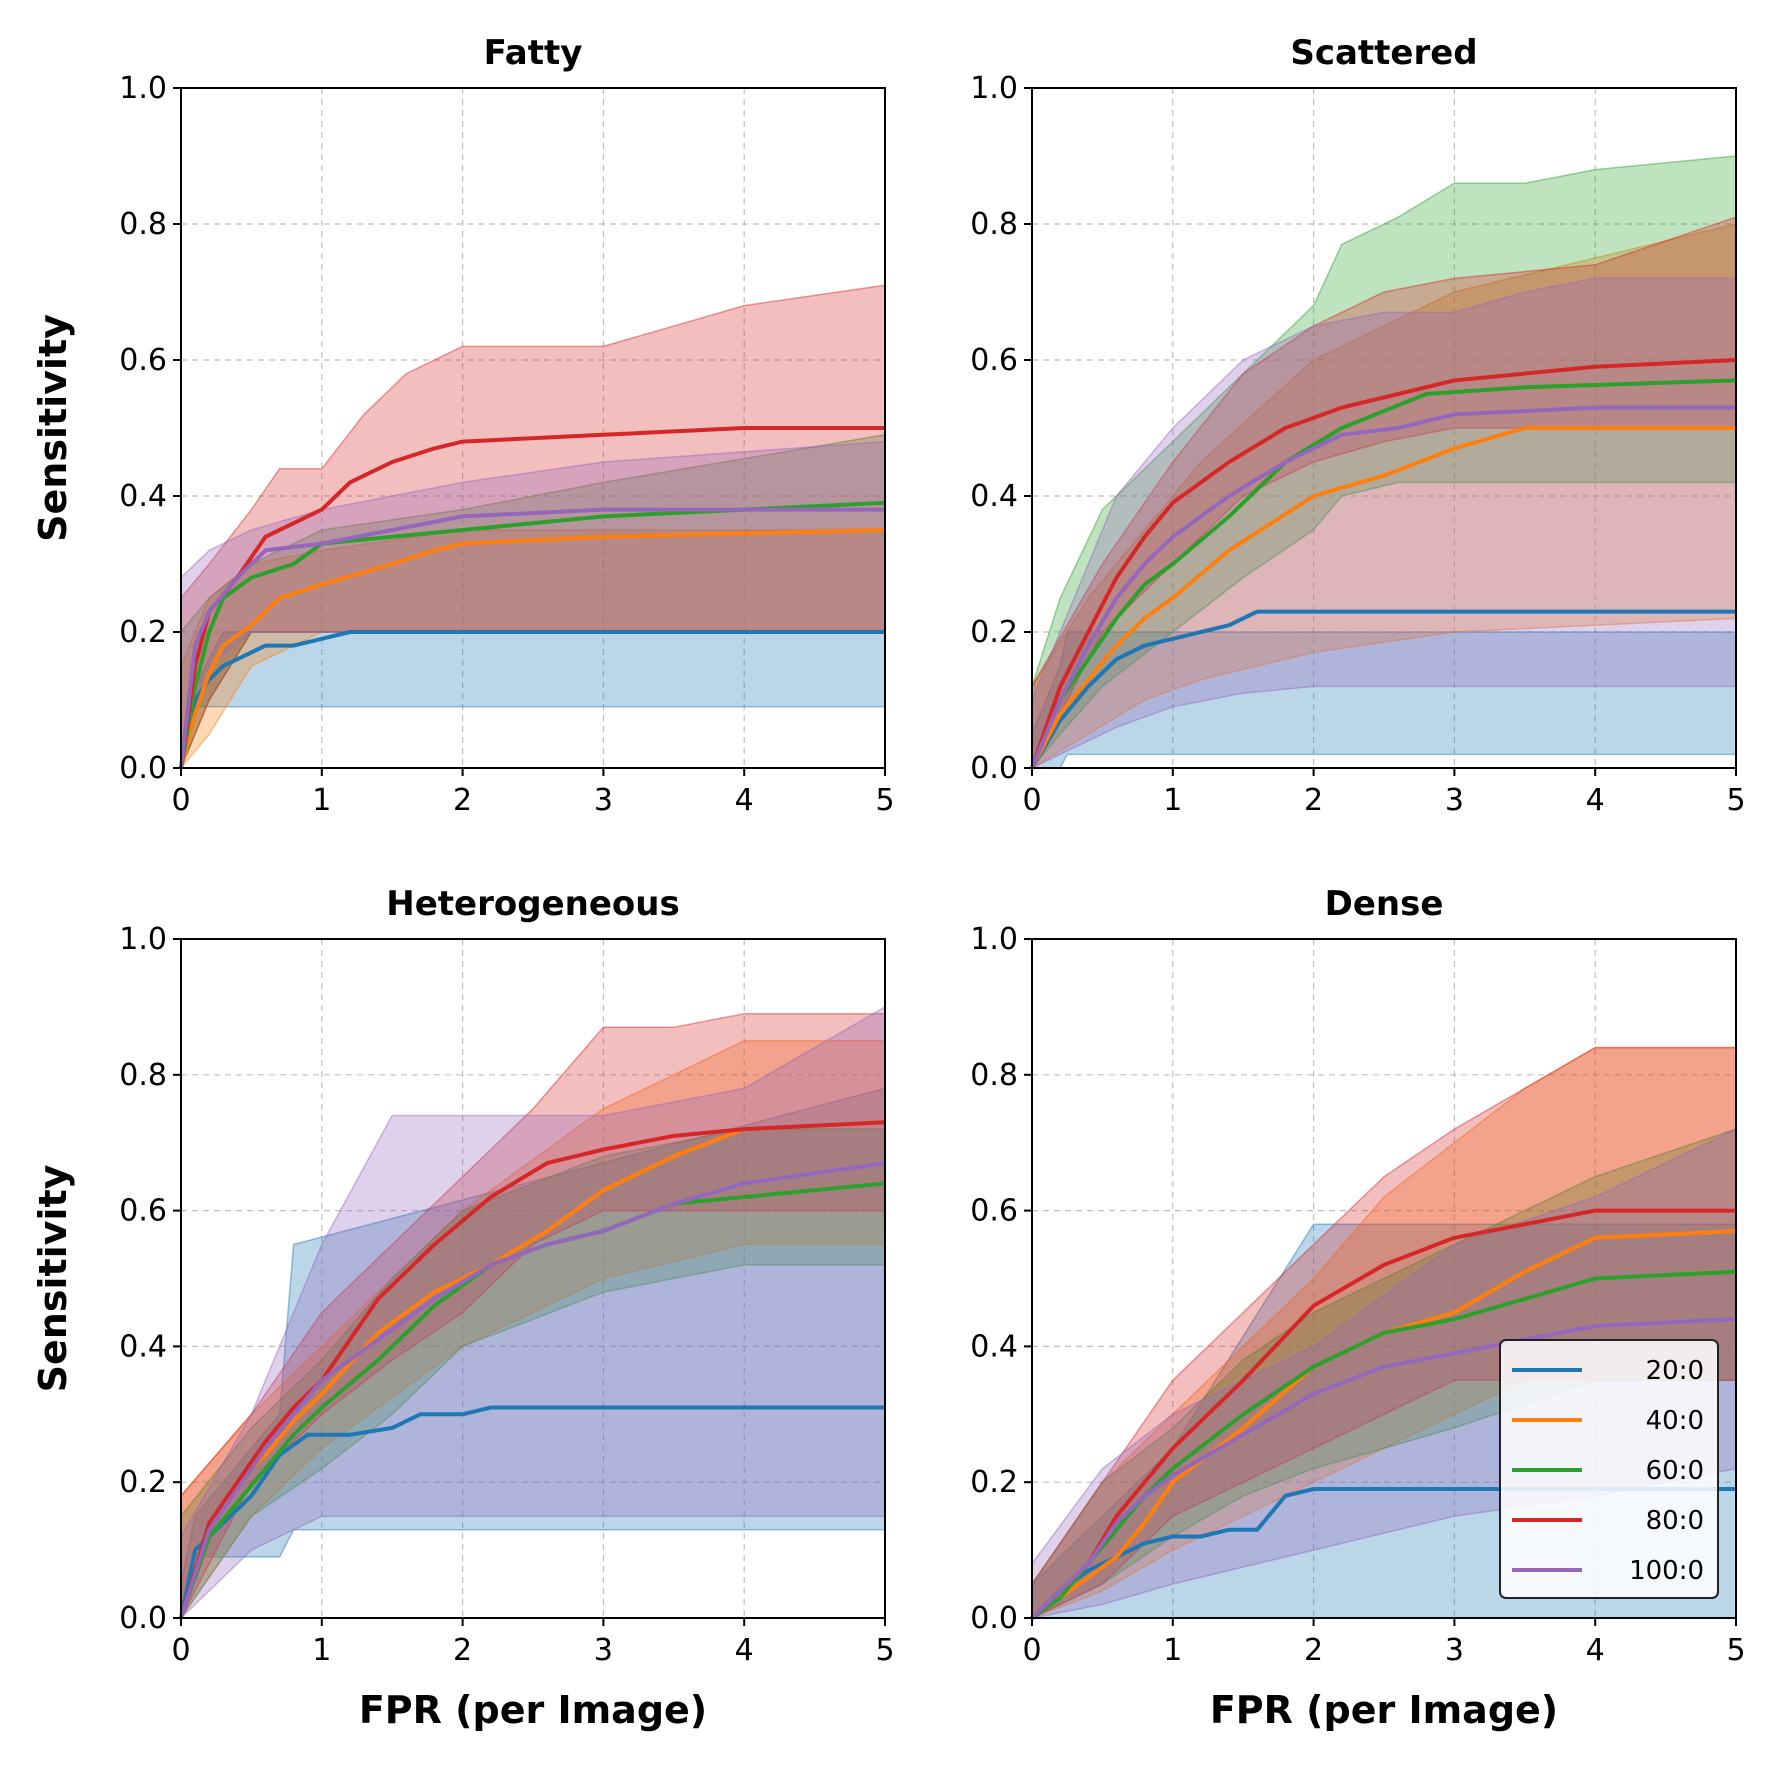  Describe the element at coordinates (533, 53) in the screenshot. I see `panel-title: Fatty` at that location.